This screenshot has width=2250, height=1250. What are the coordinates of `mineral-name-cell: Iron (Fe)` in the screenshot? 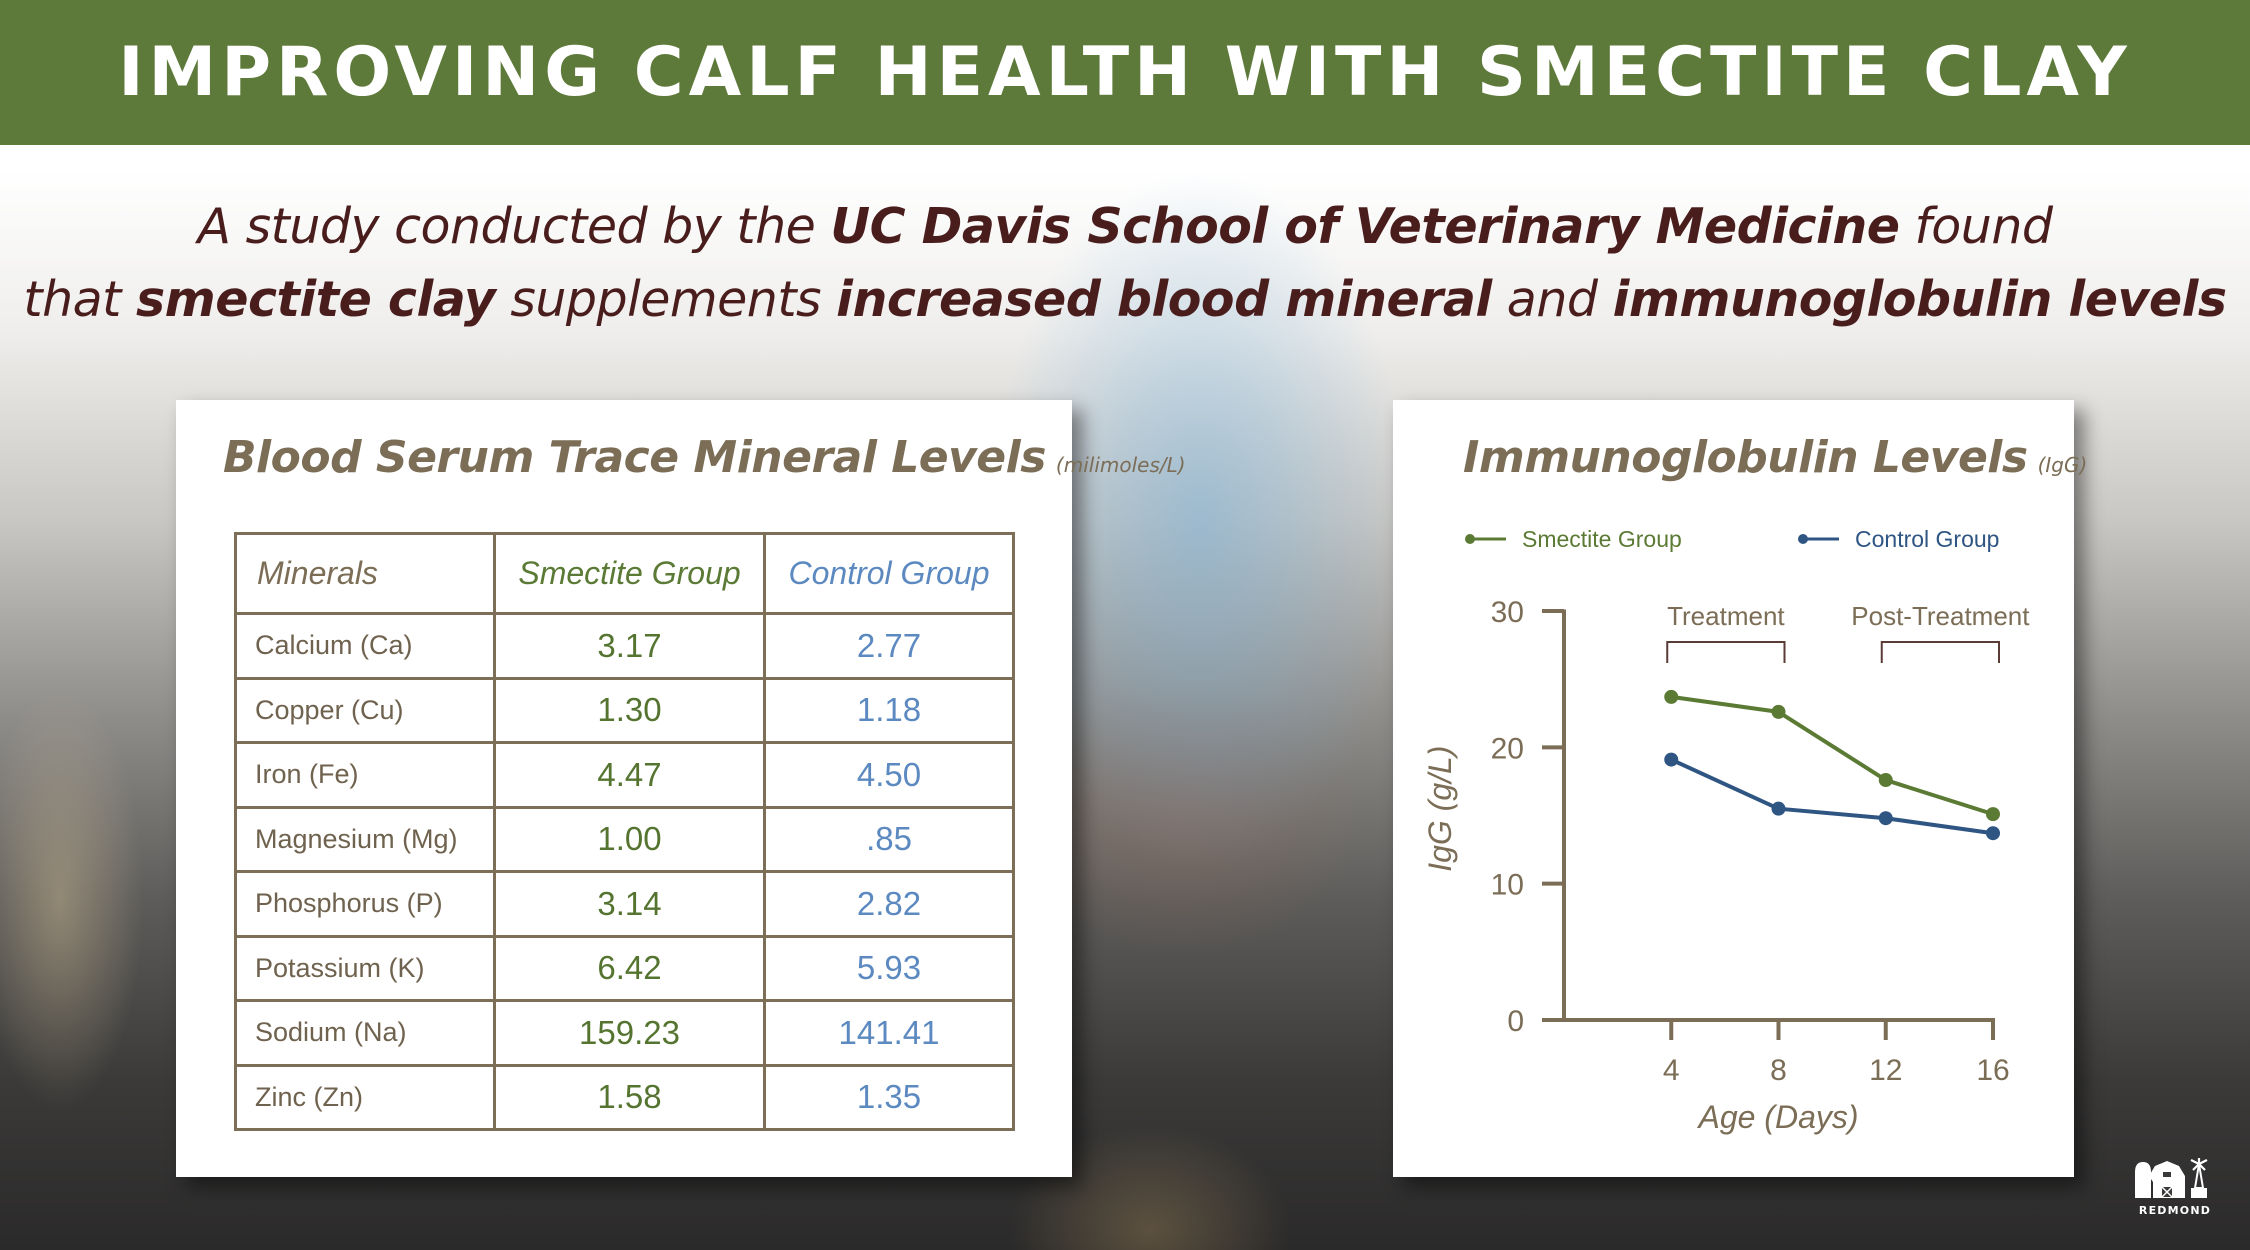 It's located at (365, 775).